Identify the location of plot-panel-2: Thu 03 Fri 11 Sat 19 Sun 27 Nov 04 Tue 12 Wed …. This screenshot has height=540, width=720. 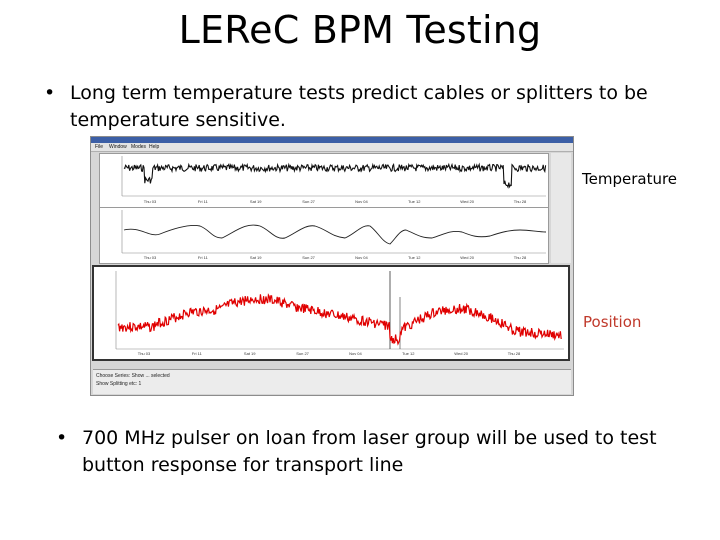
(324, 235).